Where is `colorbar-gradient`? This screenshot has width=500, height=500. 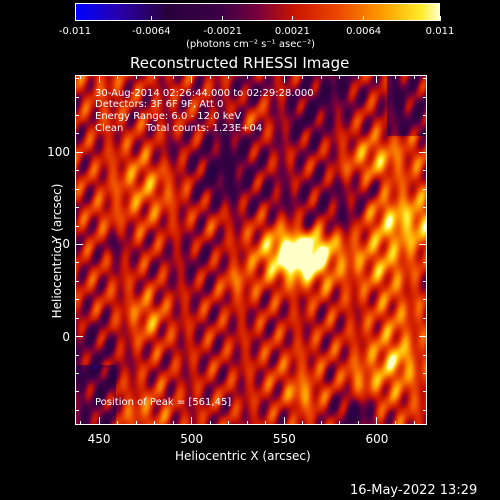
colorbar-gradient is located at coordinates (257, 12).